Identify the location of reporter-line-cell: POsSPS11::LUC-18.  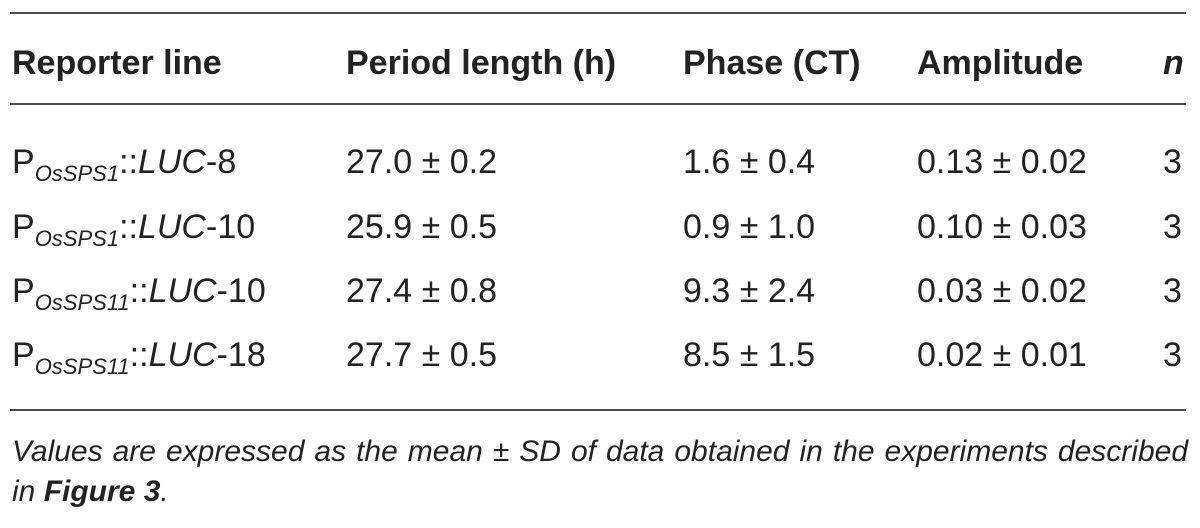
(139, 356).